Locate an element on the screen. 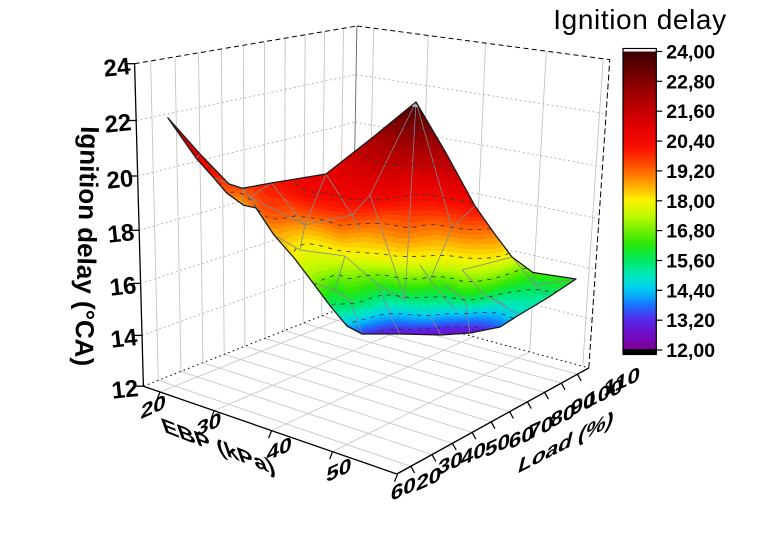  svg-text: 12,00 is located at coordinates (690, 351).